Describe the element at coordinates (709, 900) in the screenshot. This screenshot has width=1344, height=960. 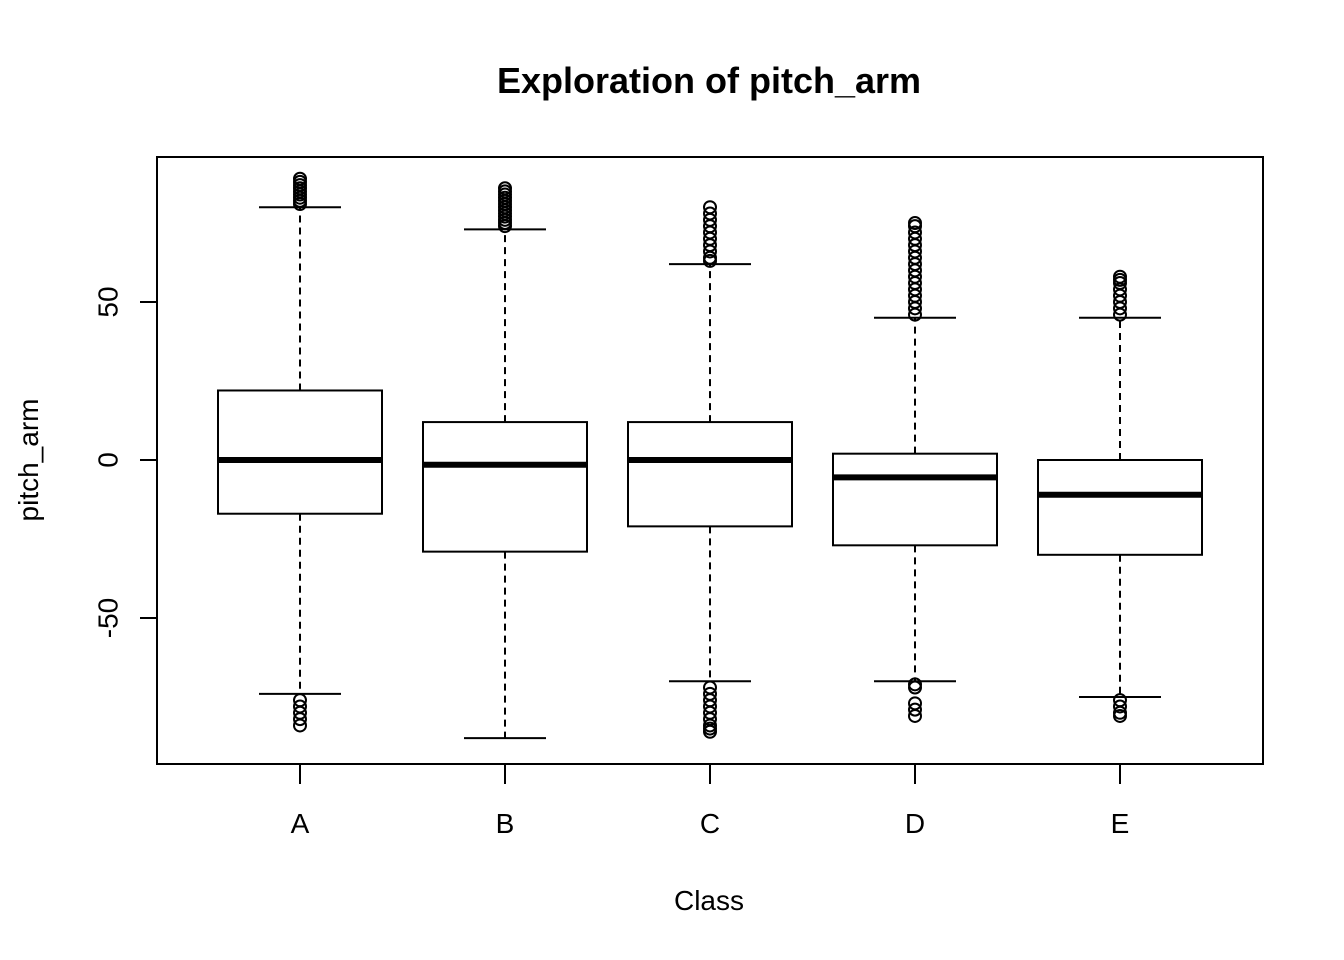
I see `x-axis-label: Class` at that location.